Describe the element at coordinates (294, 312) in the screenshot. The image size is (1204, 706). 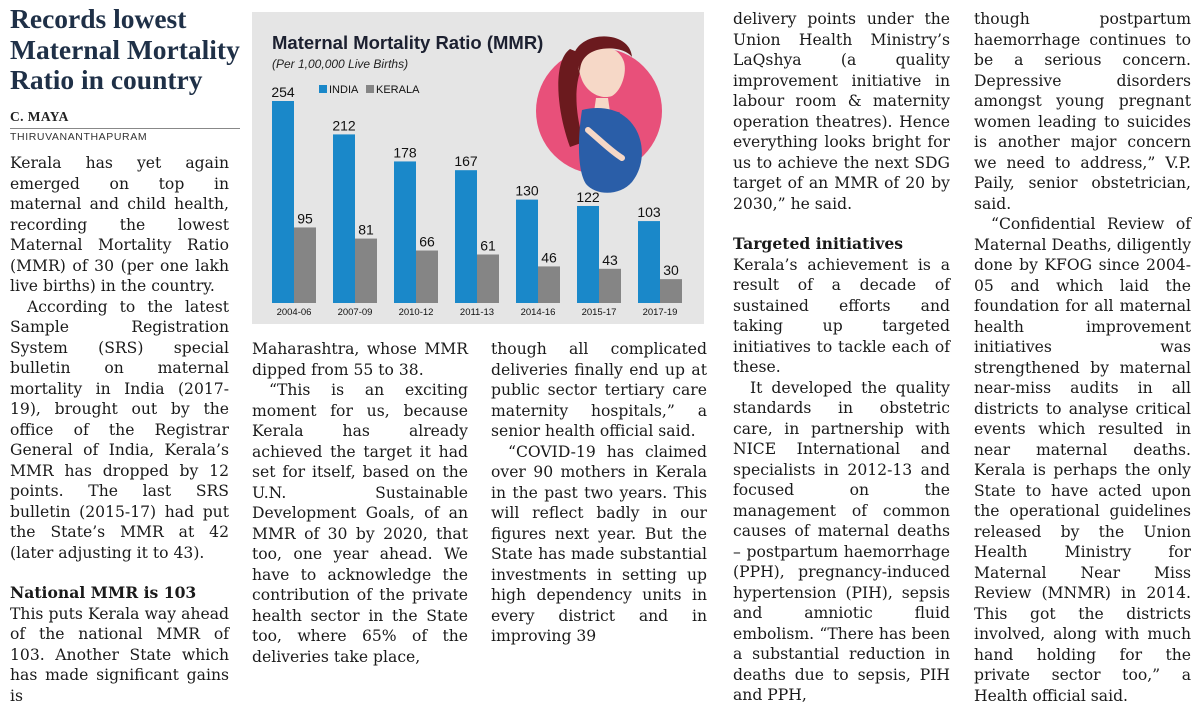
I see `x-tick-label: 2004-06` at that location.